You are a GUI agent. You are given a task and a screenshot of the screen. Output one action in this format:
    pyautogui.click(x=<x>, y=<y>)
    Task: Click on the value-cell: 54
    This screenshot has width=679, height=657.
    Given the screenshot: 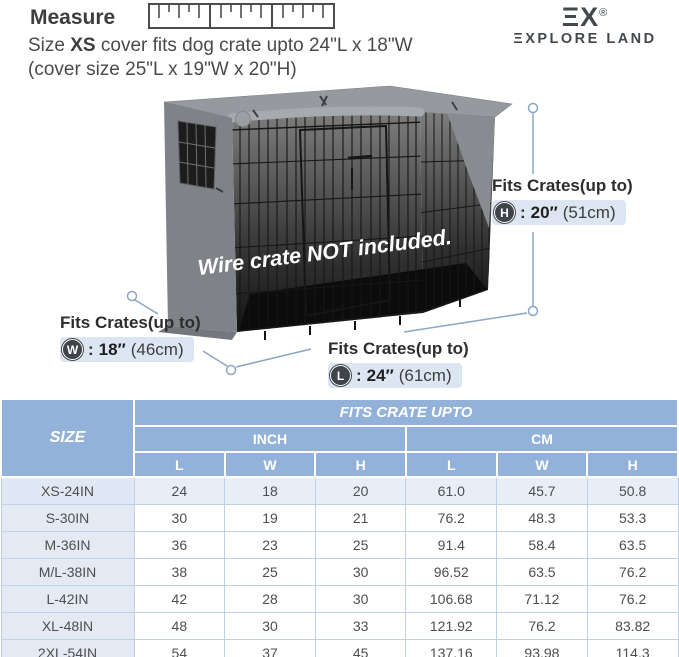 What is the action you would take?
    pyautogui.click(x=179, y=648)
    